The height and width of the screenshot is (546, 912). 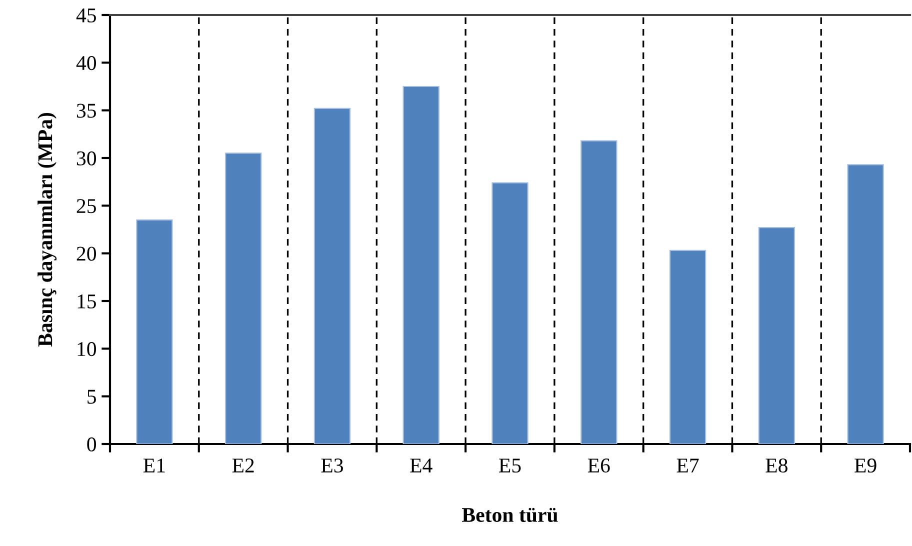 I want to click on x-tick-label: E1, so click(x=154, y=465).